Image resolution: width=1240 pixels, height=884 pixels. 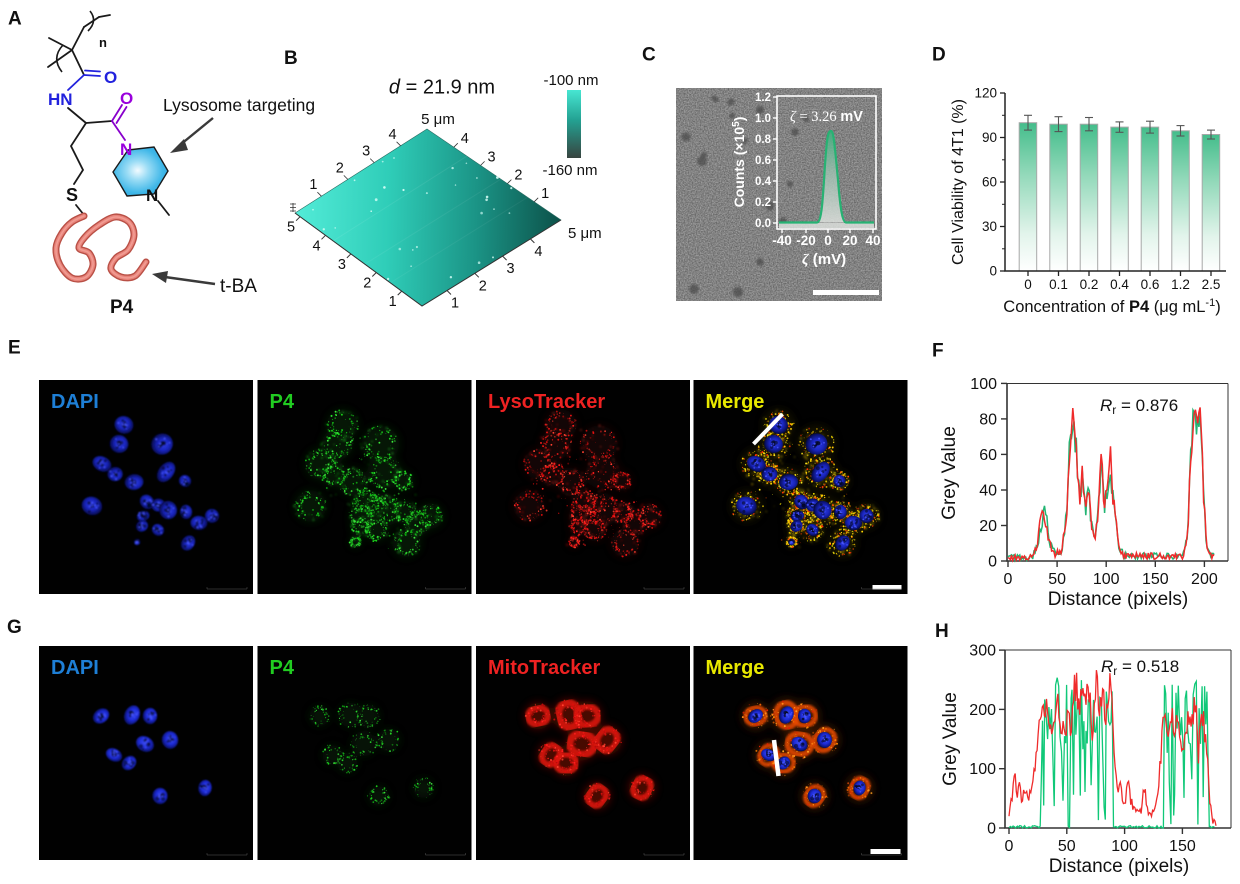 What do you see at coordinates (570, 80) in the screenshot?
I see `svg-text: -100 nm` at bounding box center [570, 80].